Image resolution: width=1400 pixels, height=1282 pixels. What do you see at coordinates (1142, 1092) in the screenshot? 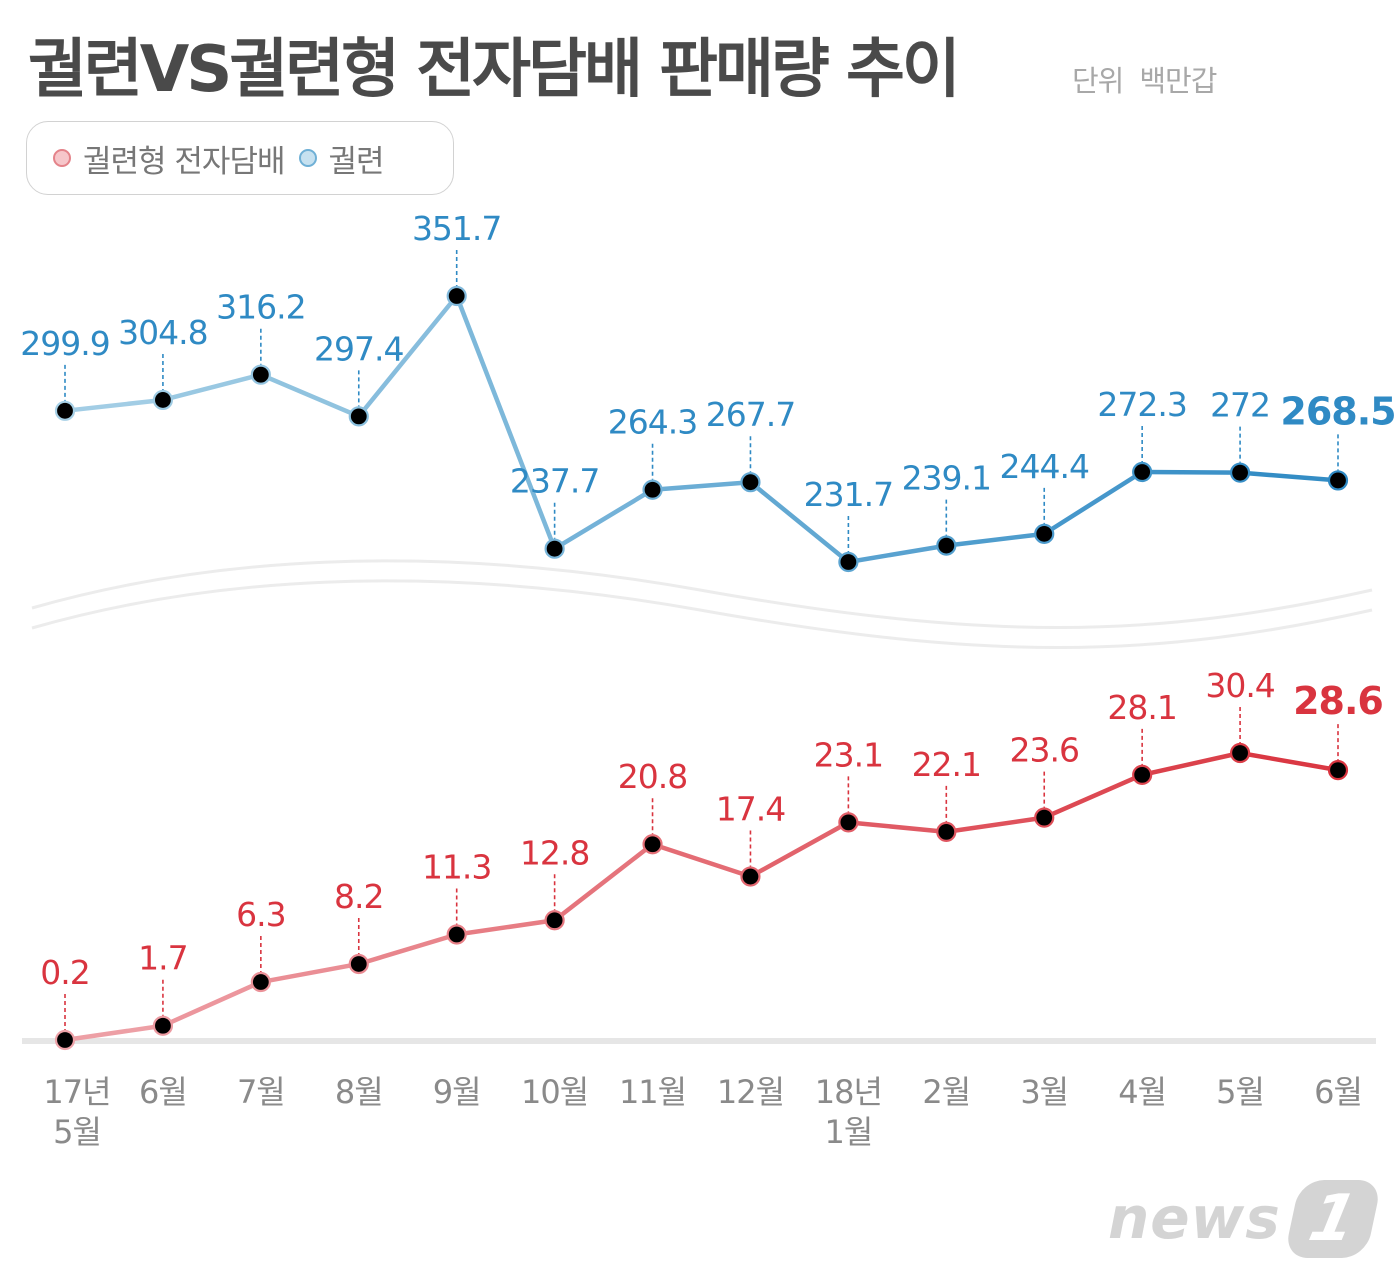
I see `x-tick-label: 4월` at bounding box center [1142, 1092].